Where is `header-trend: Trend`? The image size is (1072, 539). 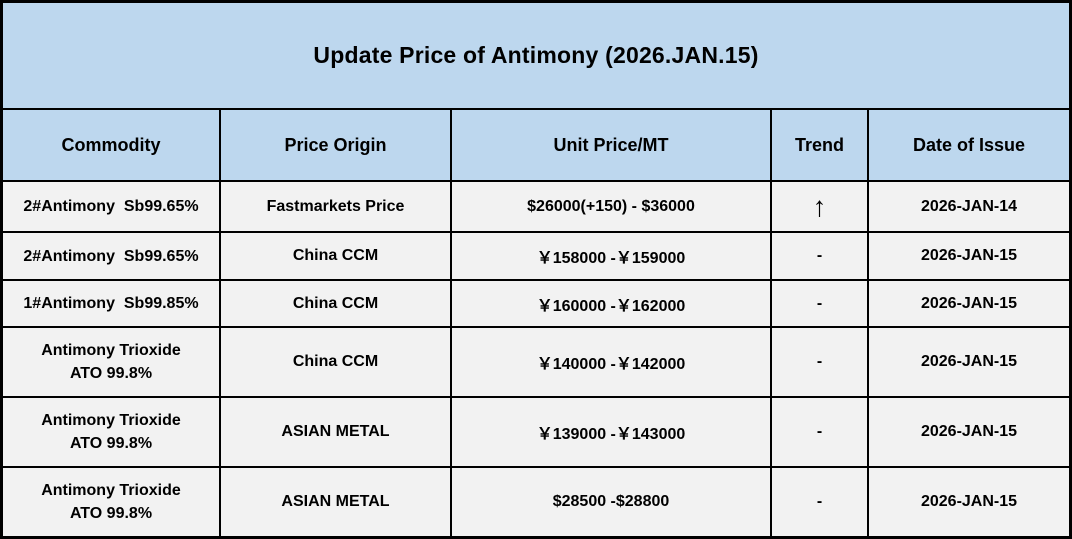
header-trend: Trend is located at coordinates (820, 145).